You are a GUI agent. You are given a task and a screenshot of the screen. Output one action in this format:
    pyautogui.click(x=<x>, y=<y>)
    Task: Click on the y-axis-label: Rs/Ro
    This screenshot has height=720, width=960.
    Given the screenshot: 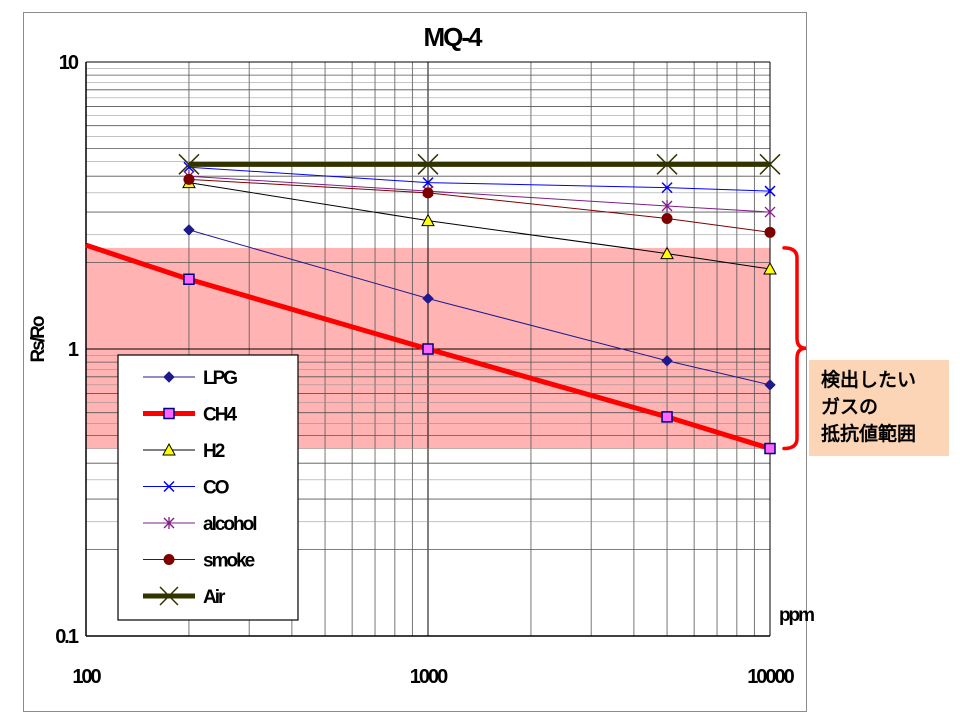 What is the action you would take?
    pyautogui.click(x=38, y=339)
    